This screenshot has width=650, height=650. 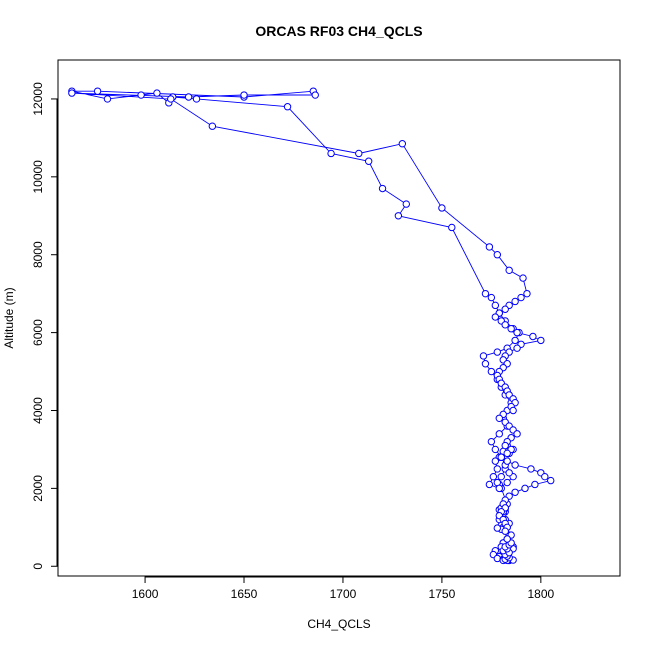 I want to click on chart-title: ORCAS RF03 CH4_QCLS, so click(x=338, y=31).